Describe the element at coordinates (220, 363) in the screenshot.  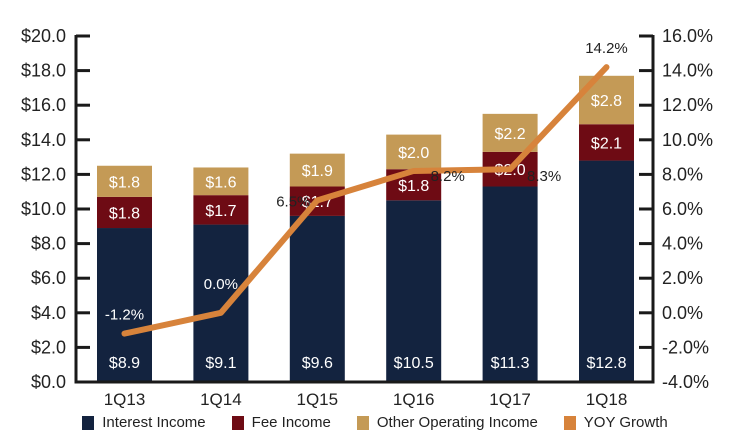
I see `bar-label-interest-income: $9.1` at that location.